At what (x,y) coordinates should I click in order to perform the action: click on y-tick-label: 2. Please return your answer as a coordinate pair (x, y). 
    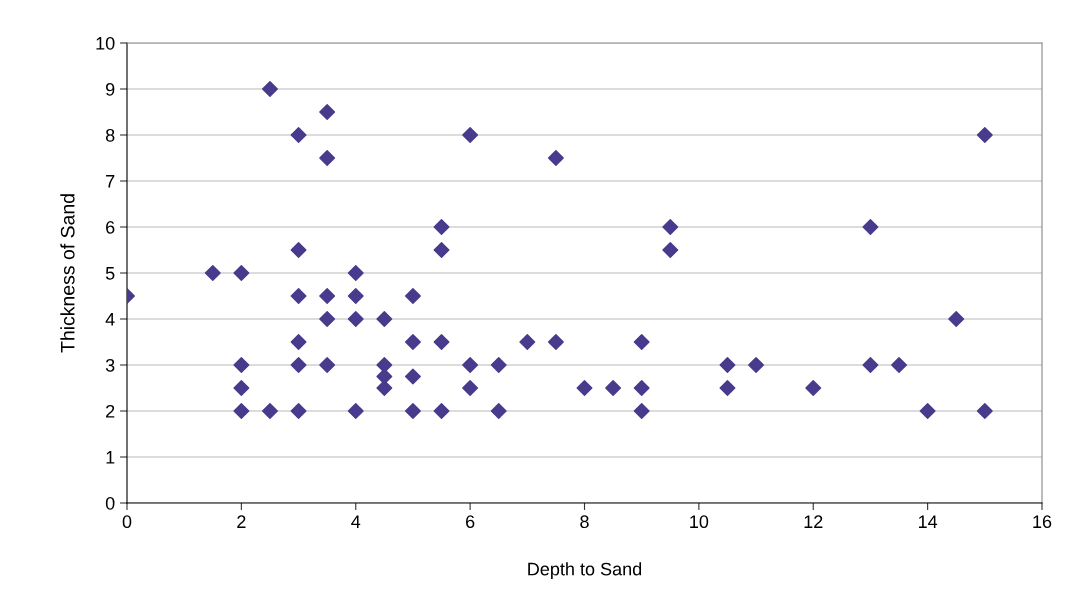
    Looking at the image, I should click on (110, 411).